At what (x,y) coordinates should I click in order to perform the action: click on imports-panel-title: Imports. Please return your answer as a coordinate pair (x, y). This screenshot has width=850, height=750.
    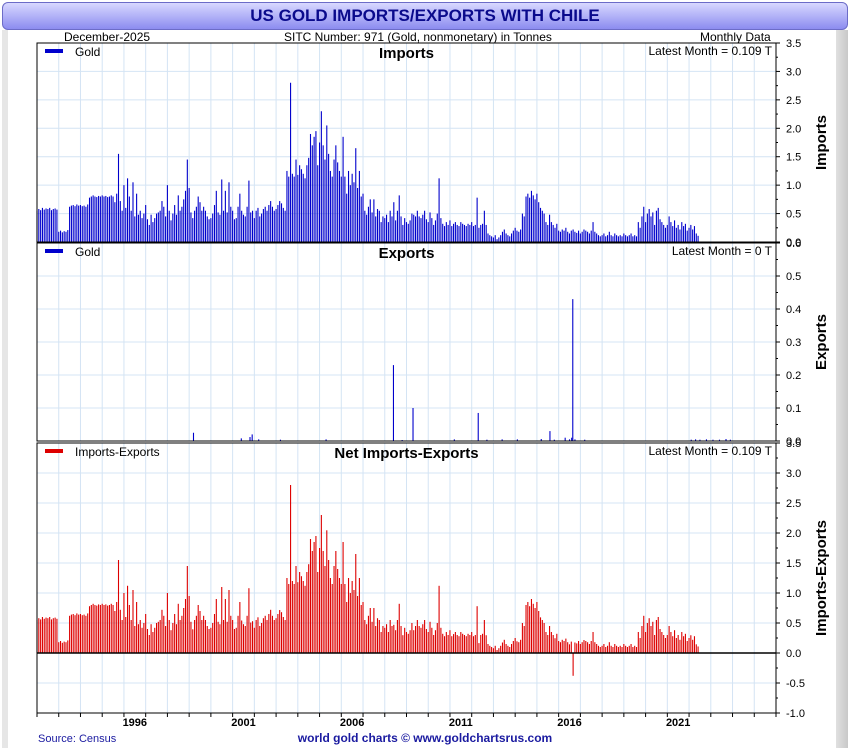
    Looking at the image, I should click on (406, 53).